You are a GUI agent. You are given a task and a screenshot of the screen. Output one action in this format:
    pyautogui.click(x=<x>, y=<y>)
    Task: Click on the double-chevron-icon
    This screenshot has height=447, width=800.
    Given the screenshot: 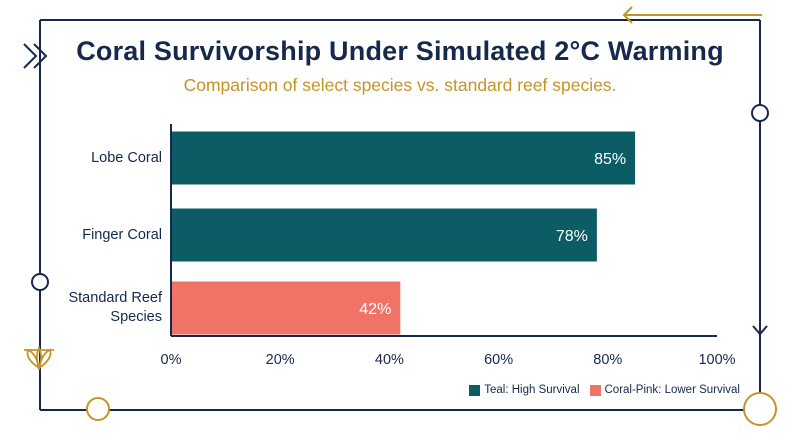 What is the action you would take?
    pyautogui.click(x=35, y=56)
    